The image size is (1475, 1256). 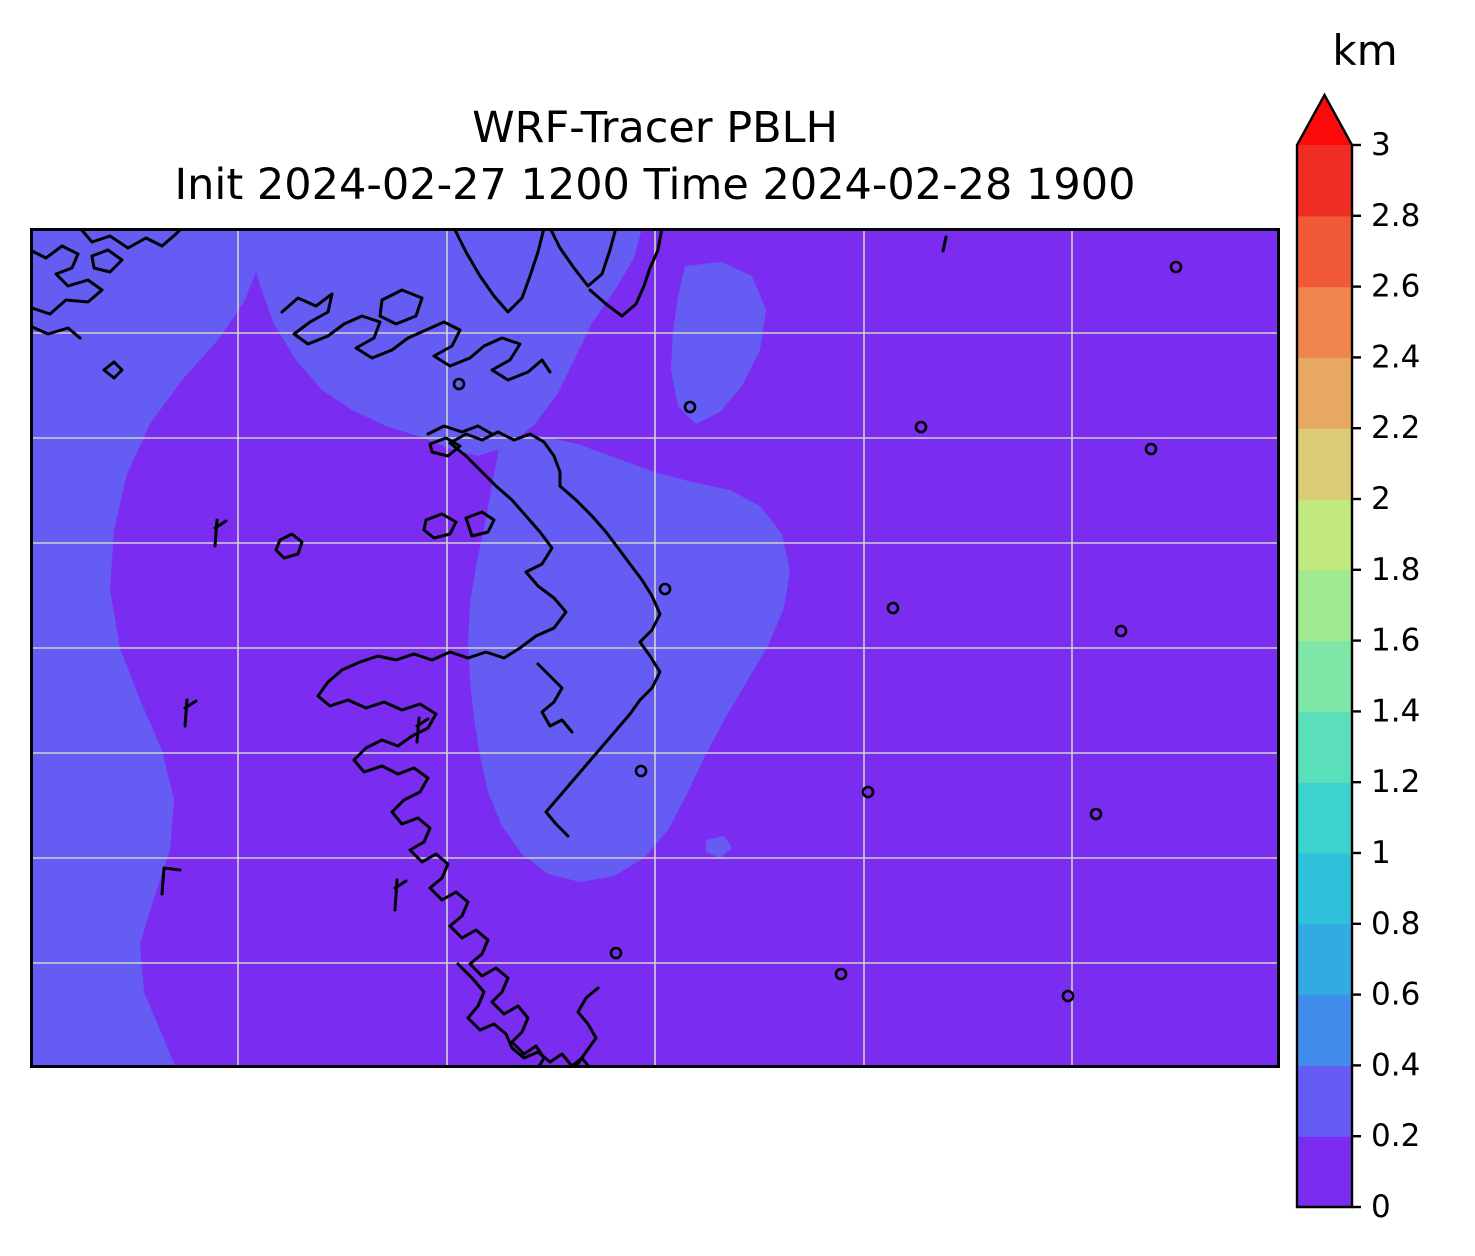 I want to click on colorbar-tick-label: 1.8, so click(x=1395, y=570).